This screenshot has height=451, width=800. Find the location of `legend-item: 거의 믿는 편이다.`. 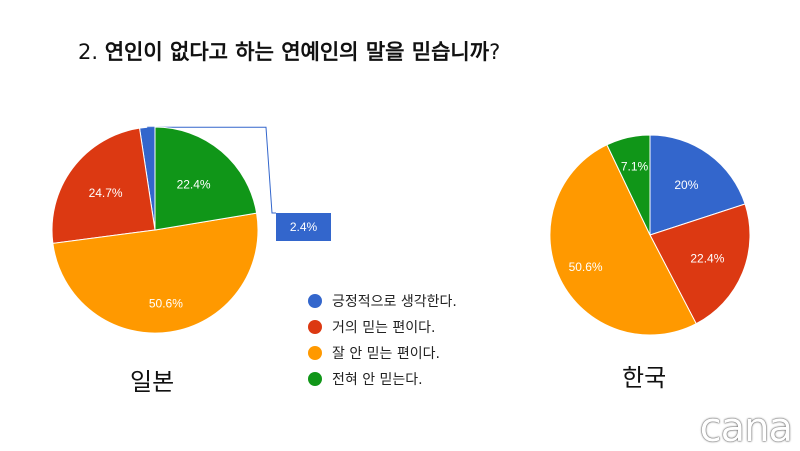

legend-item: 거의 믿는 편이다. is located at coordinates (382, 327).